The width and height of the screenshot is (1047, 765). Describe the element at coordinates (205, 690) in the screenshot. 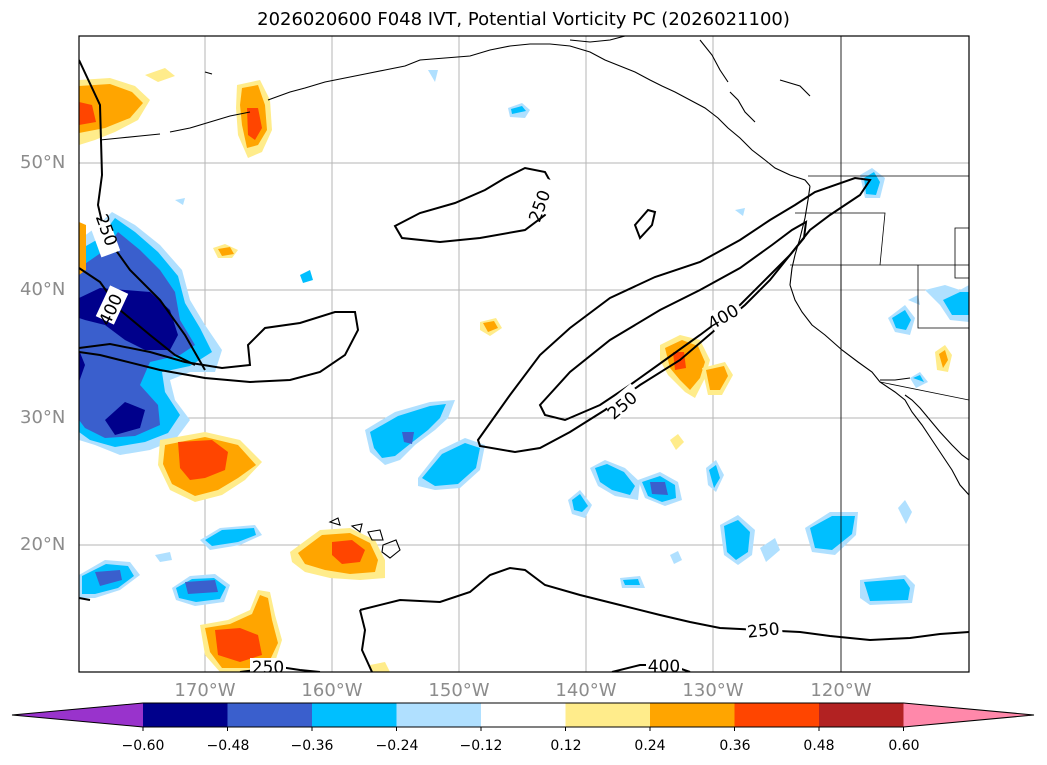

I see `lon-label-170w: 170°W` at that location.